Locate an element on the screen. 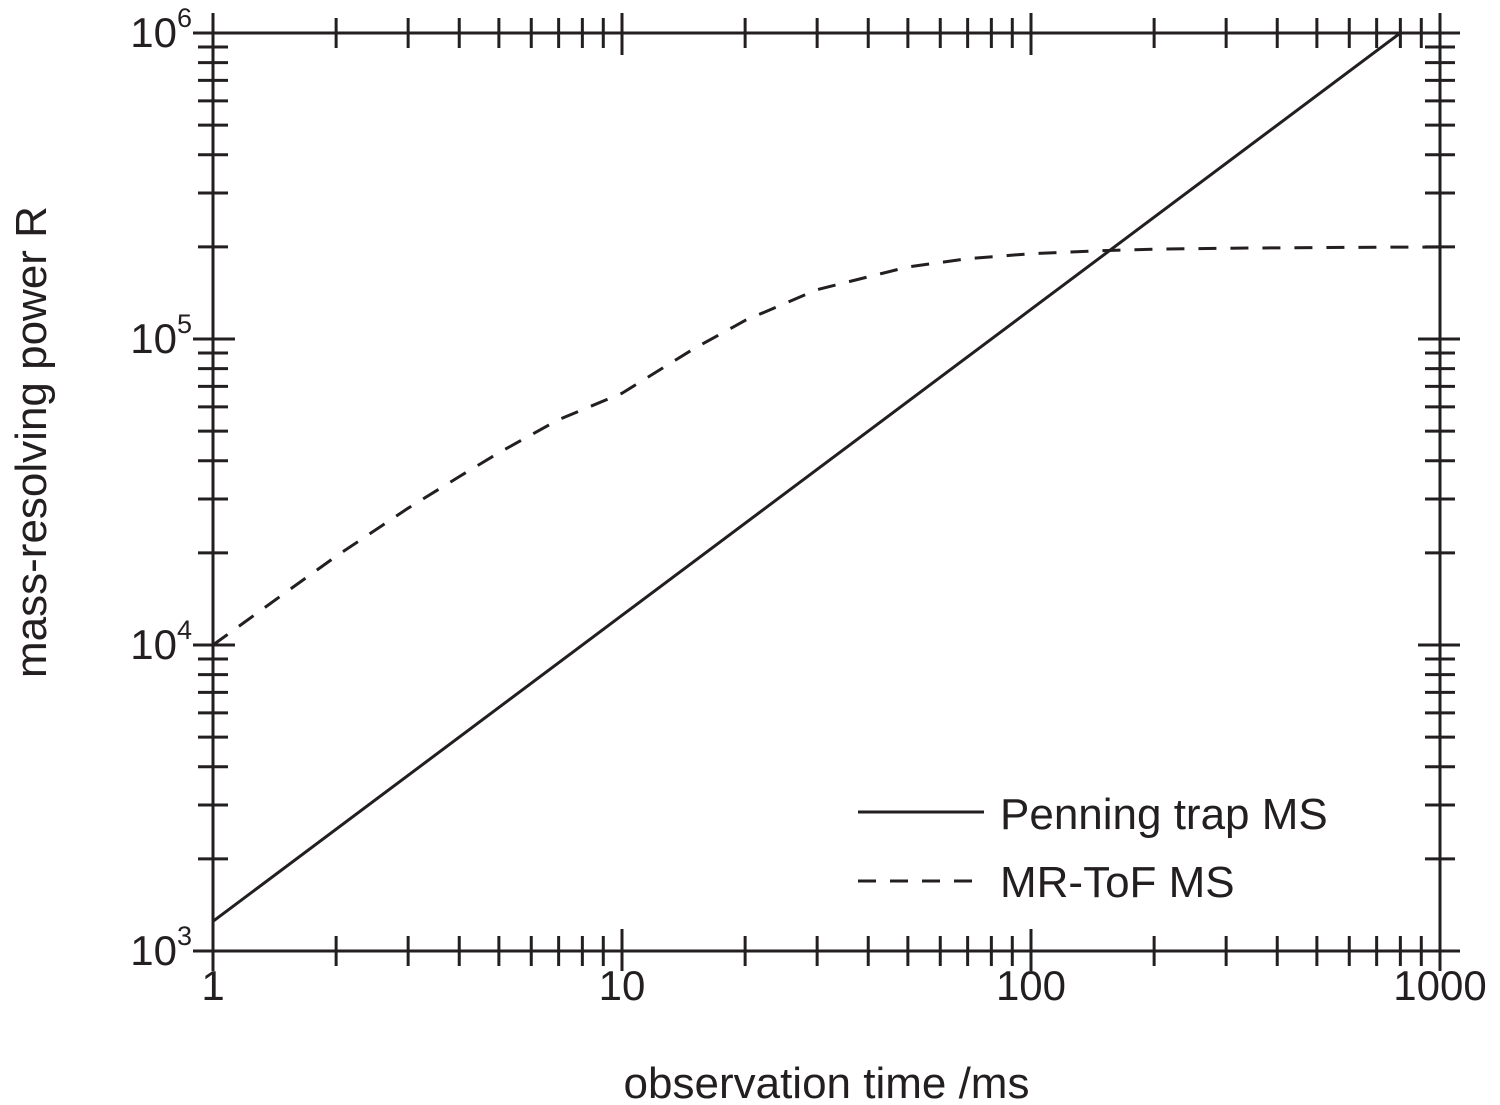 The width and height of the screenshot is (1500, 1105). y-tick-label: 10³ is located at coordinates (161, 947).